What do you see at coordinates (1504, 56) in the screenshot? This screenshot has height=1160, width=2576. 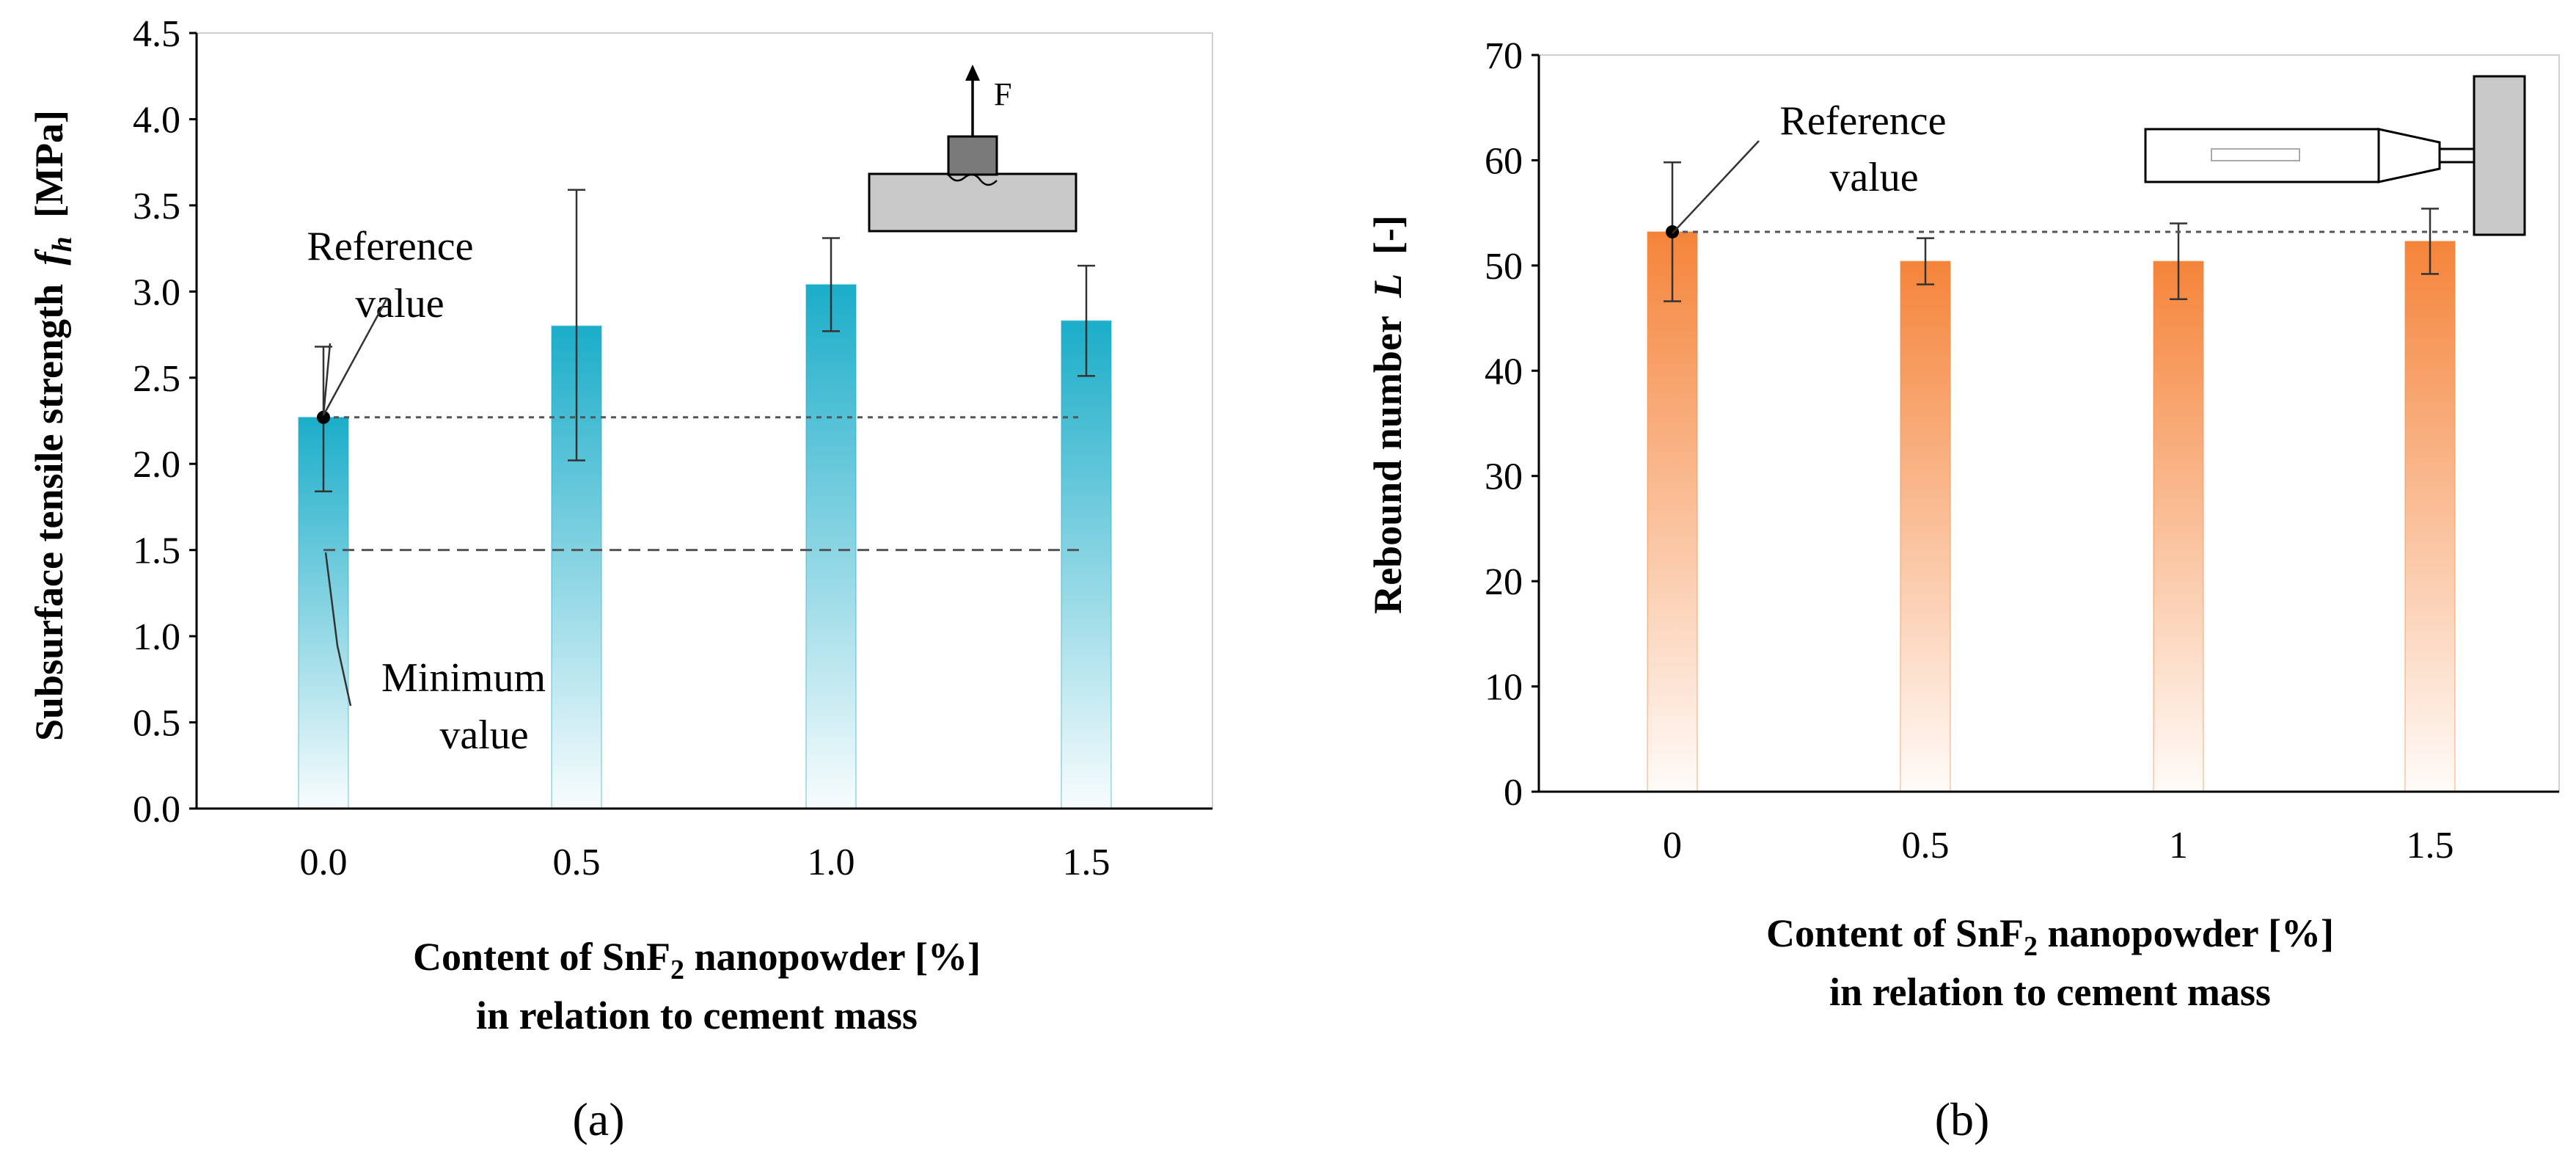 I see `chart-b-y-tick-label: 70` at bounding box center [1504, 56].